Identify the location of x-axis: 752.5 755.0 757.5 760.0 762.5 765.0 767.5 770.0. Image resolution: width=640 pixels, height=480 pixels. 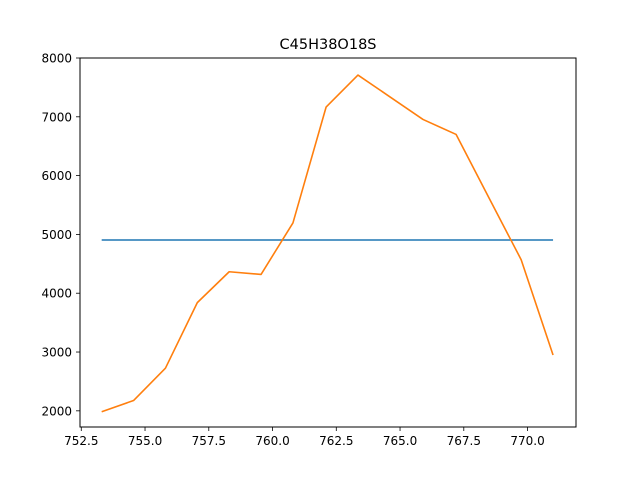
(304, 437).